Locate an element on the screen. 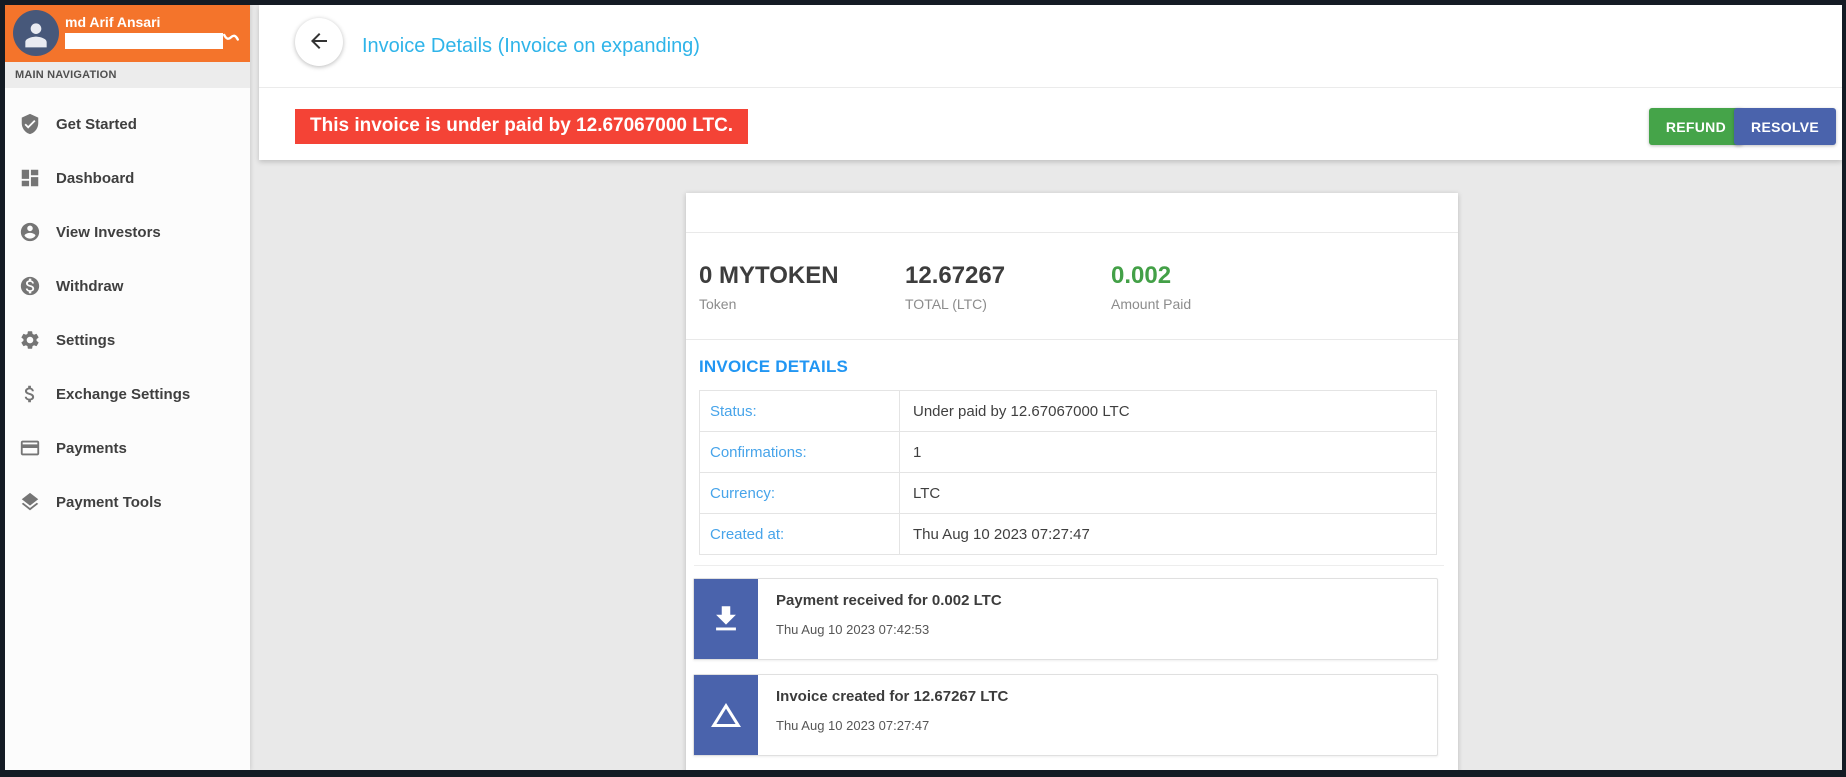 The image size is (1846, 777). row-value: Under paid by 12.67067000 LTC is located at coordinates (1168, 411).